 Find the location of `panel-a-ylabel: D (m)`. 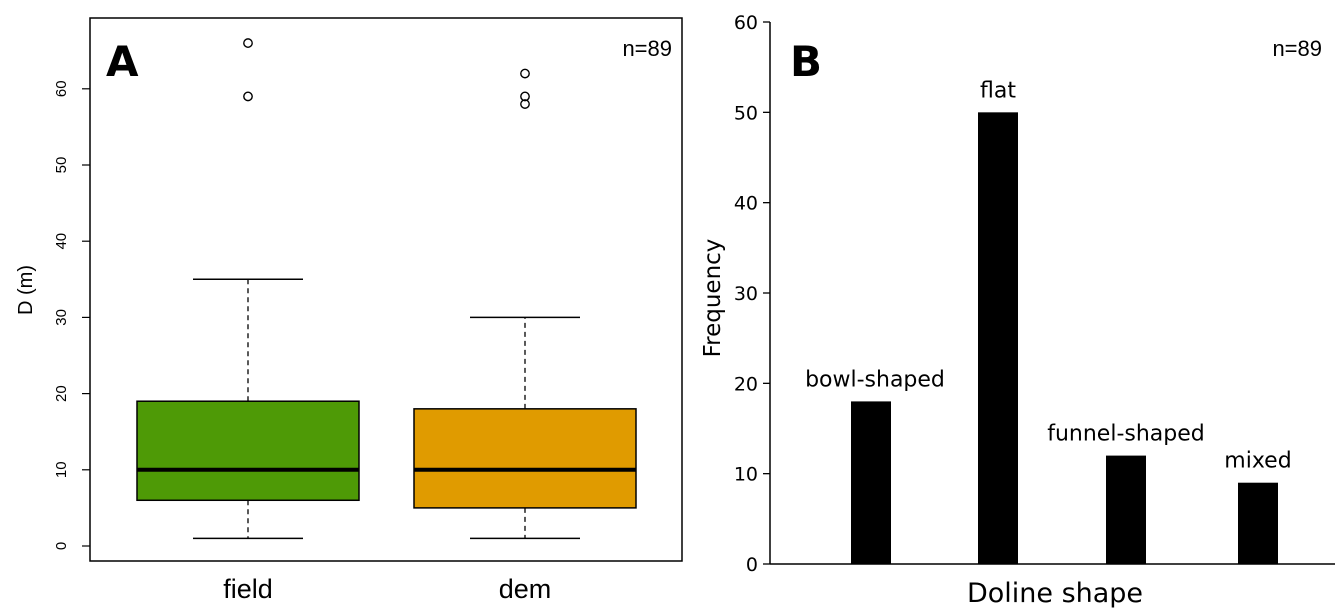

panel-a-ylabel: D (m) is located at coordinates (26, 290).